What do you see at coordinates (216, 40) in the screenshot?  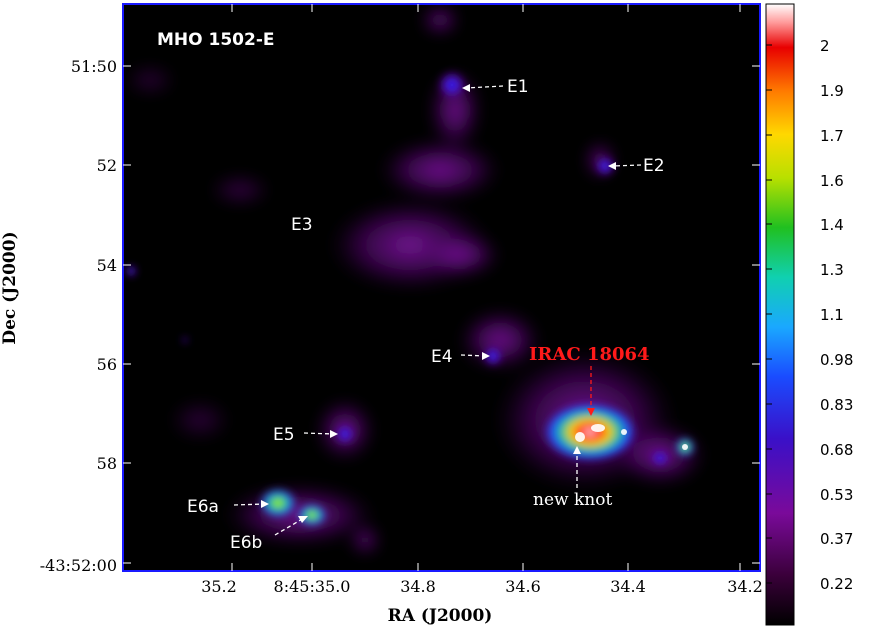 I see `image-title: MHO 1502-E` at bounding box center [216, 40].